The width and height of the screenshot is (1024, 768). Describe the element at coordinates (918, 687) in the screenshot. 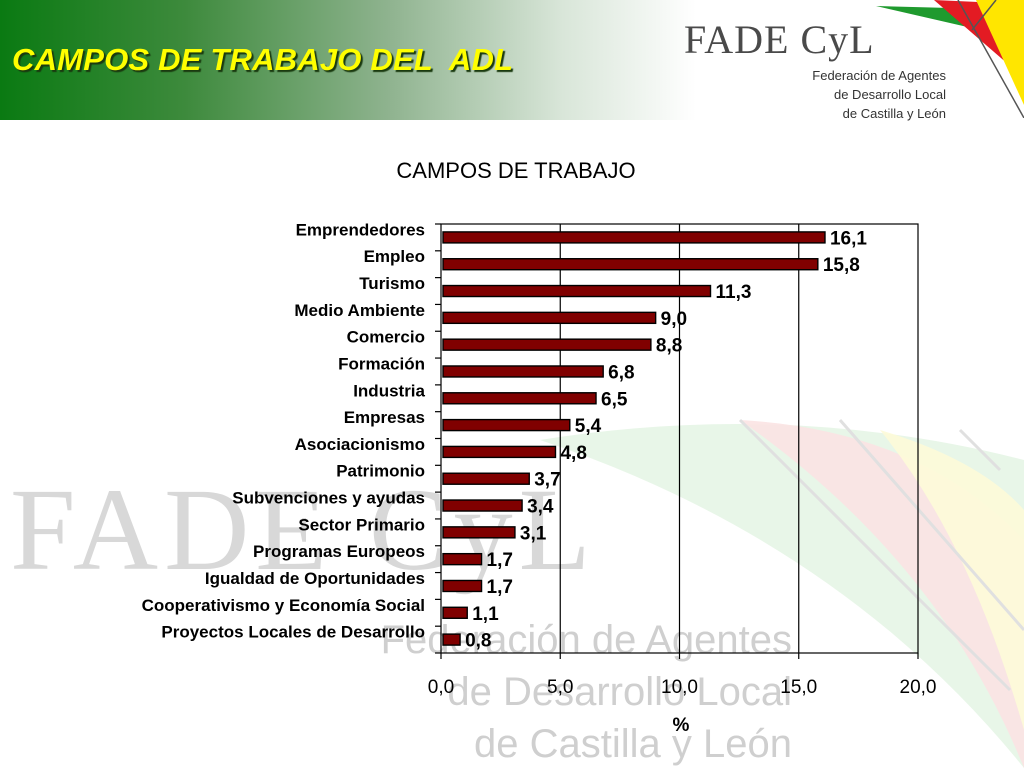

I see `x-tick-label: 20,0` at that location.